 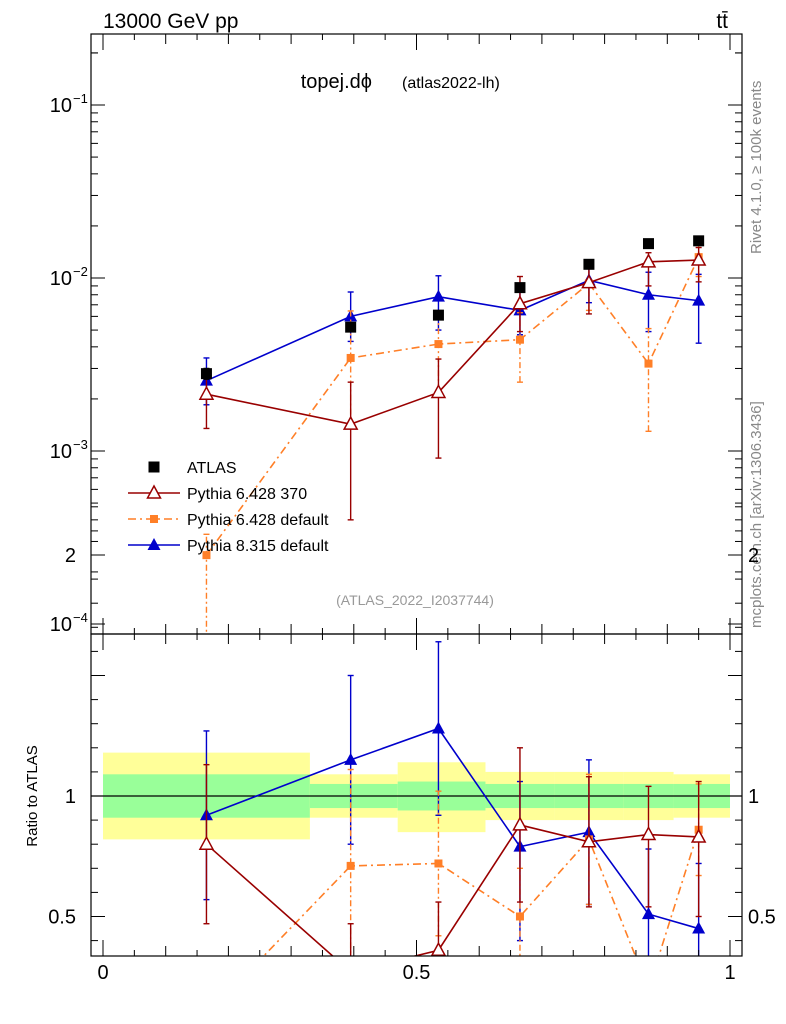 I want to click on legend-label: Pythia 6.428 370, so click(x=247, y=494).